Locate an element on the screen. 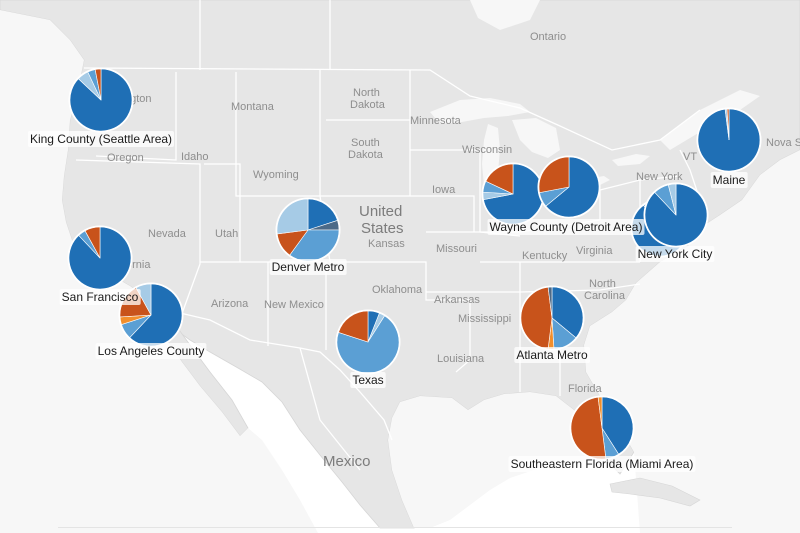 The image size is (800, 533). pie-wayne-county is located at coordinates (513, 194).